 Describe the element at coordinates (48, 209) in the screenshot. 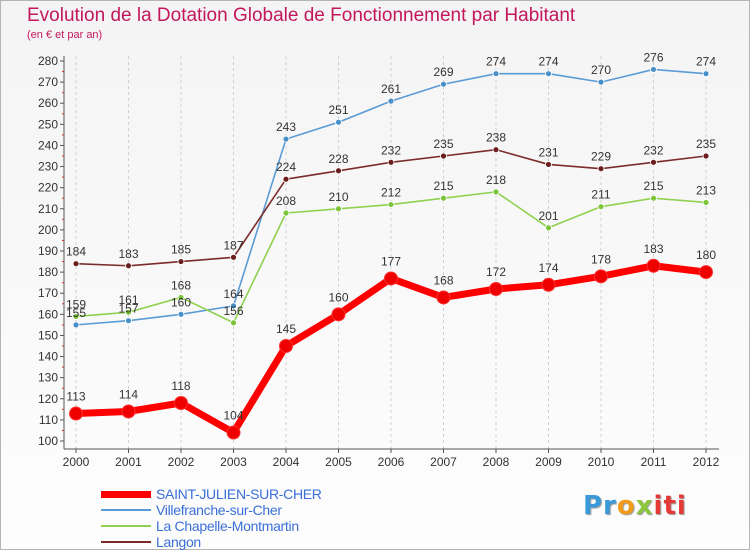

I see `y-tick-label: 210` at that location.